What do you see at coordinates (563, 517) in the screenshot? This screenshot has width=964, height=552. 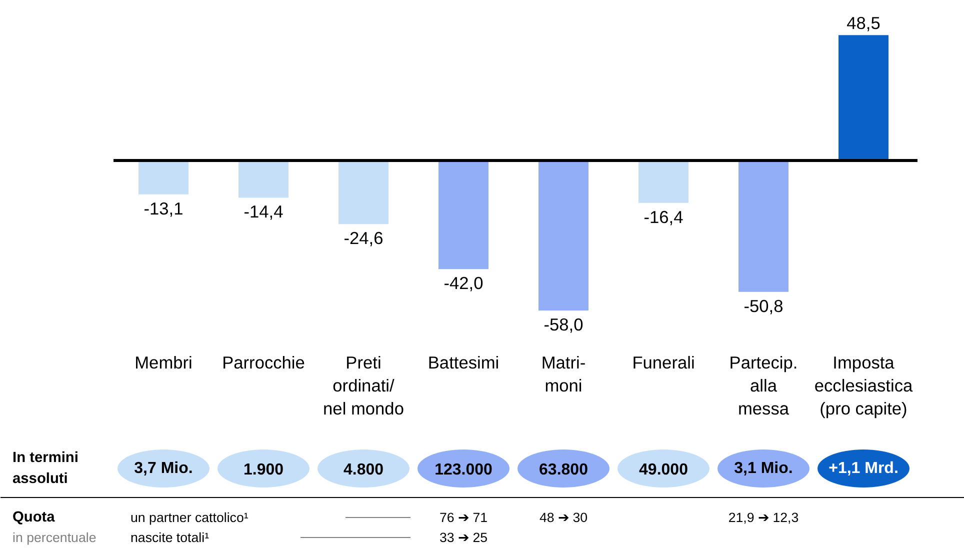 I see `text: 48 ➔ 30` at bounding box center [563, 517].